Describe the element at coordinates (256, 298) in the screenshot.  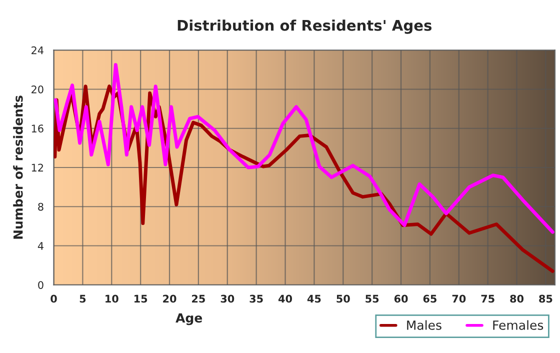
I see `x-tick-label: 35` at that location.